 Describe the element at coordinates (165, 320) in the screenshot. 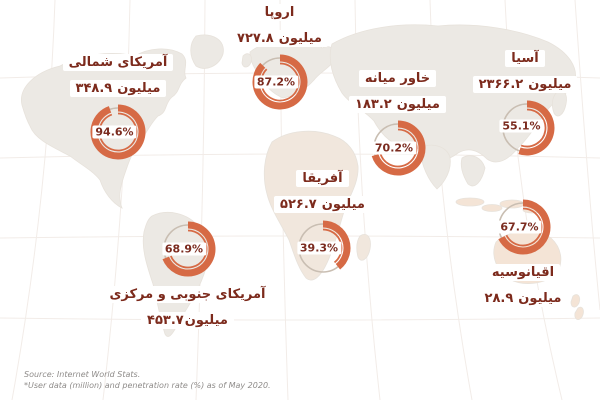

I see `region-amount: ۴۵۳.۷` at that location.